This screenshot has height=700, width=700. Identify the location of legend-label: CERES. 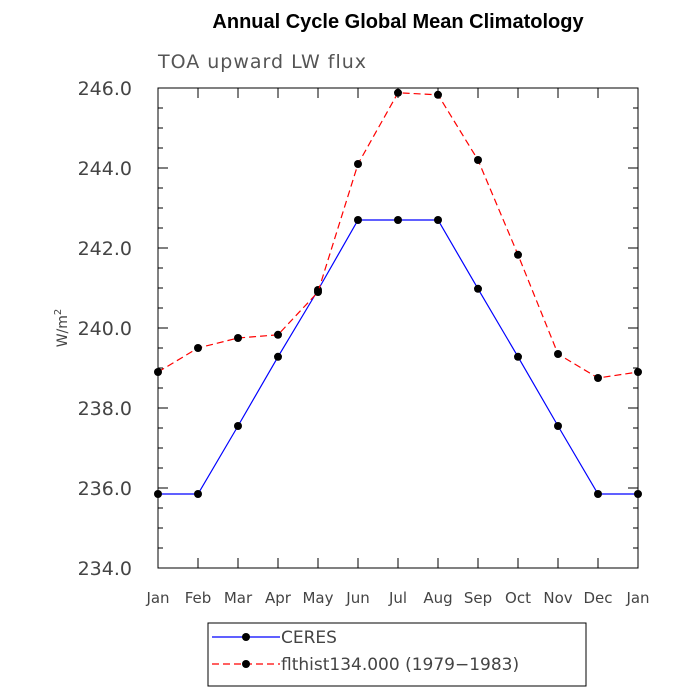
(309, 638).